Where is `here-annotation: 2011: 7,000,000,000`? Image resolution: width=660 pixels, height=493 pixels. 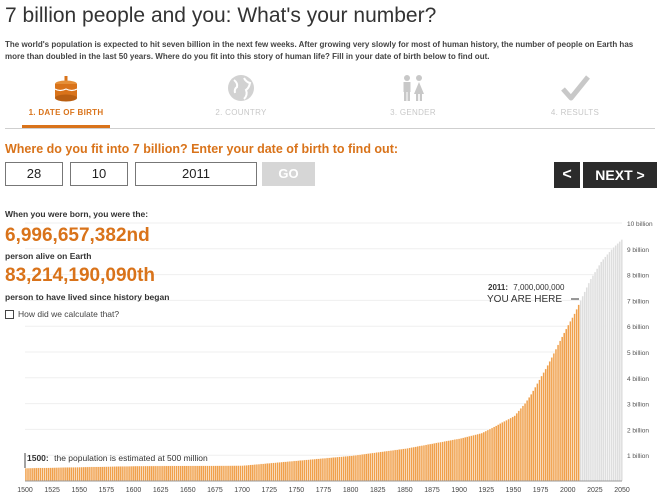 here-annotation: 2011: 7,000,000,000 is located at coordinates (526, 287).